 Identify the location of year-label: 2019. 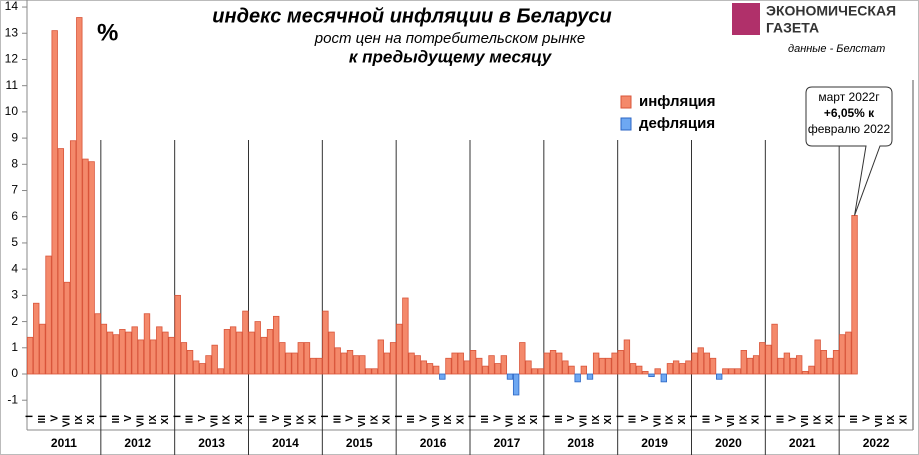
(654, 443).